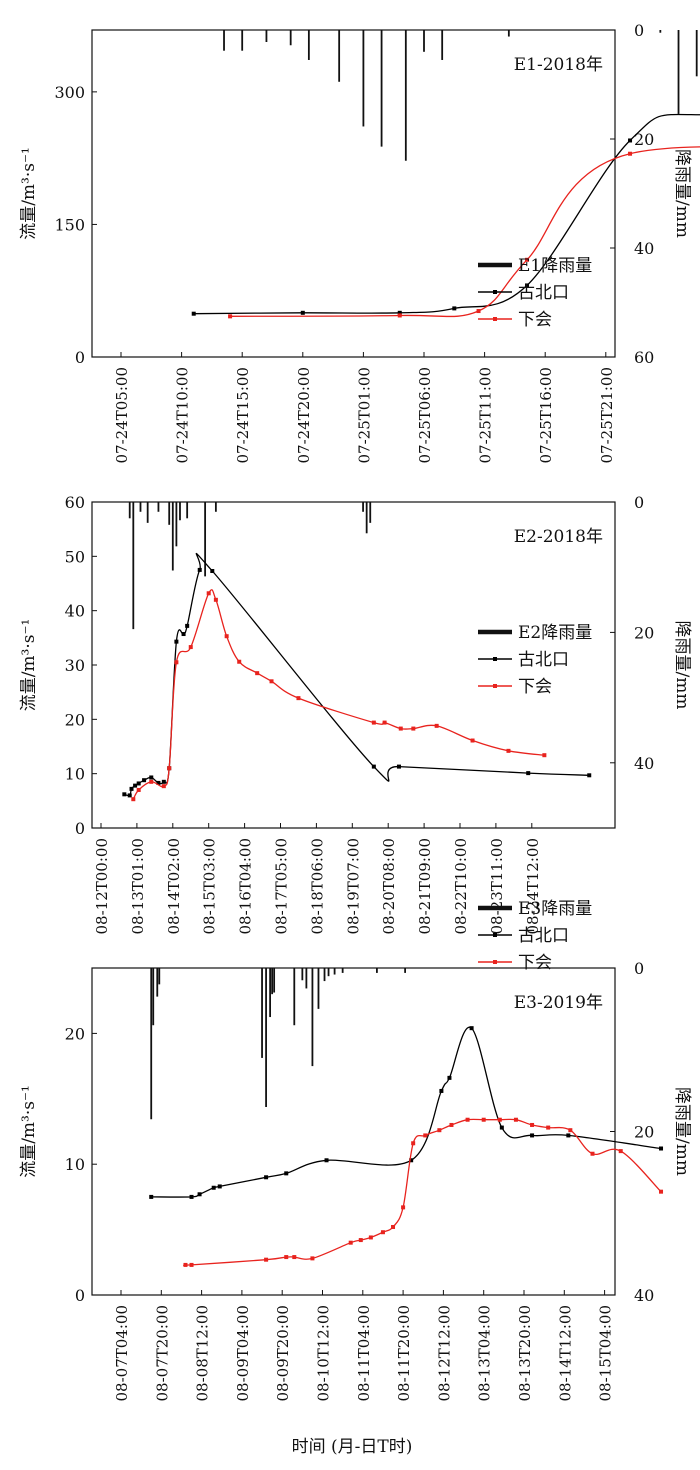  What do you see at coordinates (644, 357) in the screenshot?
I see `y2-tick-label: 60` at bounding box center [644, 357].